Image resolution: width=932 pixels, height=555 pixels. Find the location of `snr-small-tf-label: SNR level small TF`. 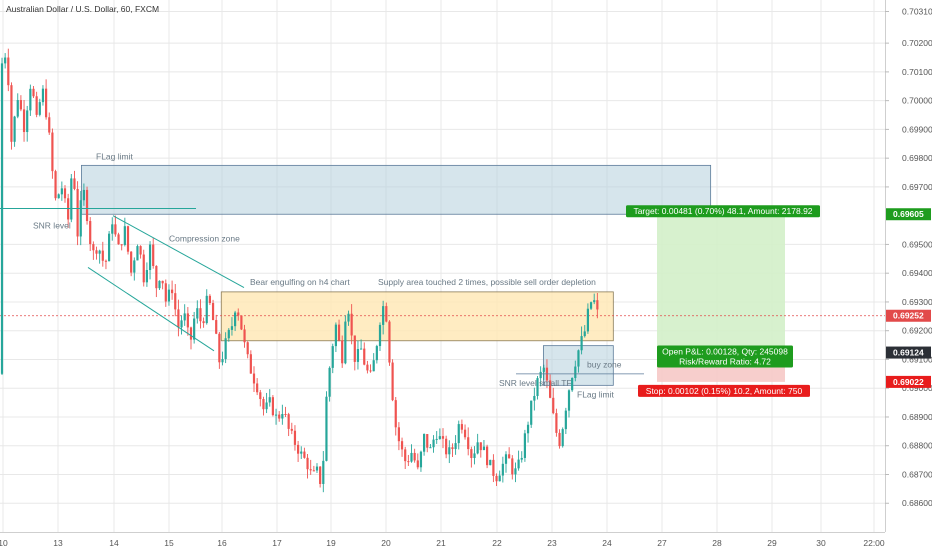

snr-small-tf-label: SNR level small TF is located at coordinates (535, 383).